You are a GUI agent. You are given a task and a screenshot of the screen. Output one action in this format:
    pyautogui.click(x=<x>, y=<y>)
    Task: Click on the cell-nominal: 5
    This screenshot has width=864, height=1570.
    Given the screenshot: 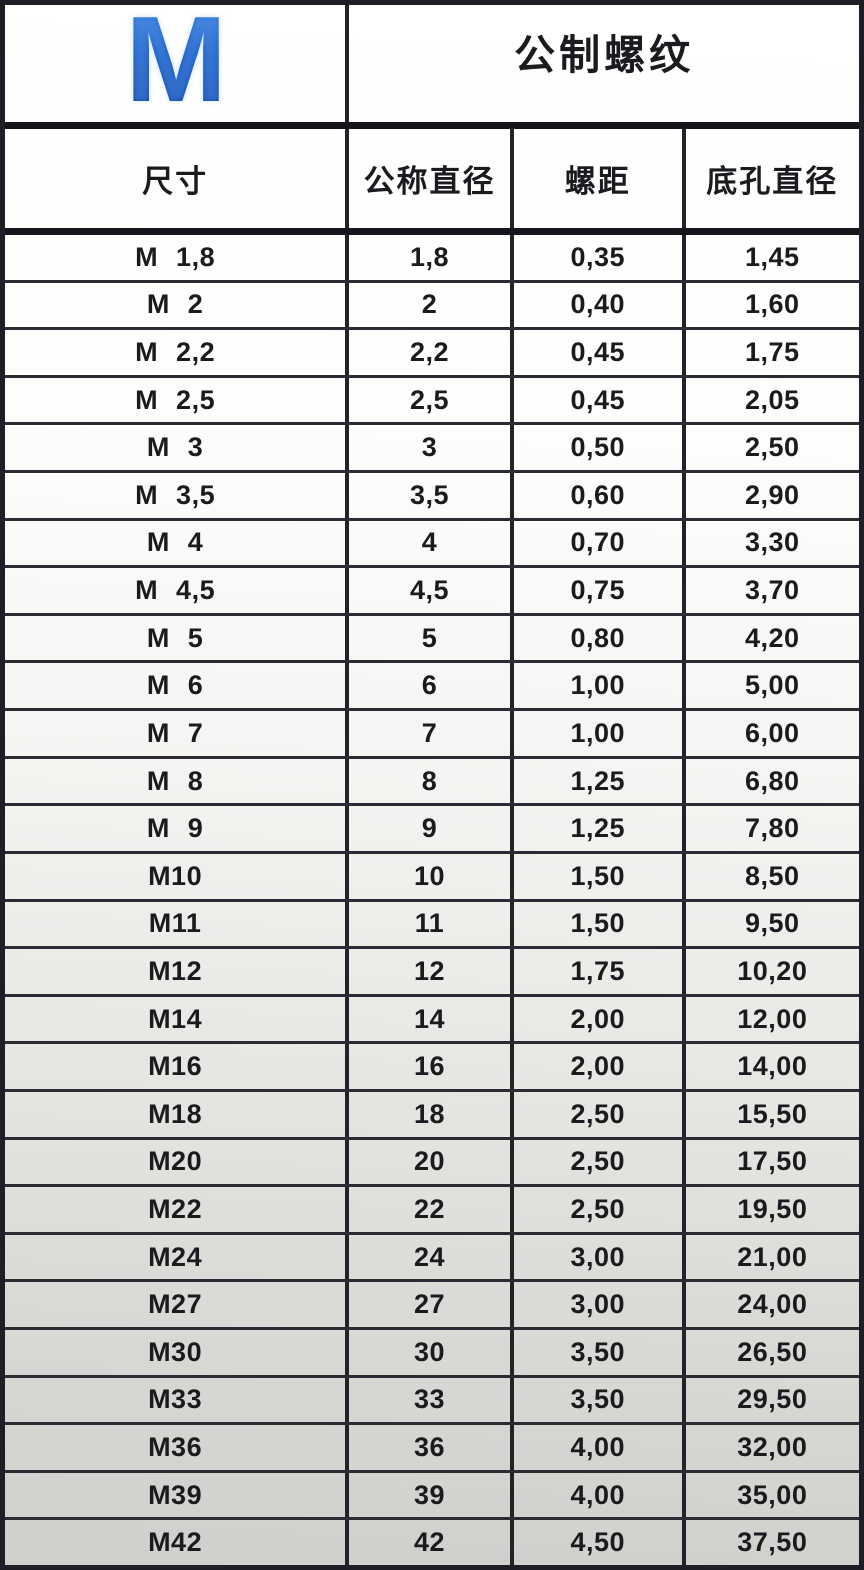 What is the action you would take?
    pyautogui.click(x=431, y=638)
    